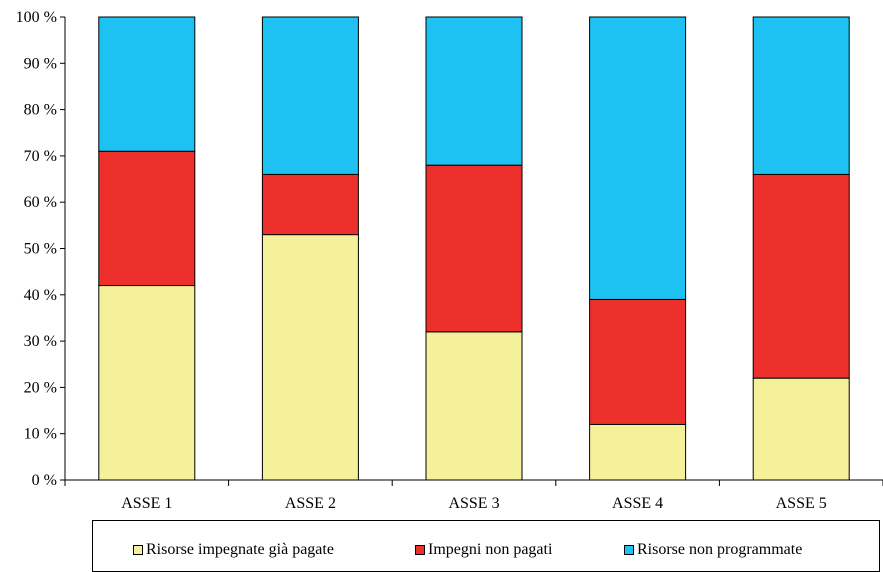 This screenshot has height=572, width=883. What do you see at coordinates (637, 503) in the screenshot?
I see `x-tick-label: ASSE 4` at bounding box center [637, 503].